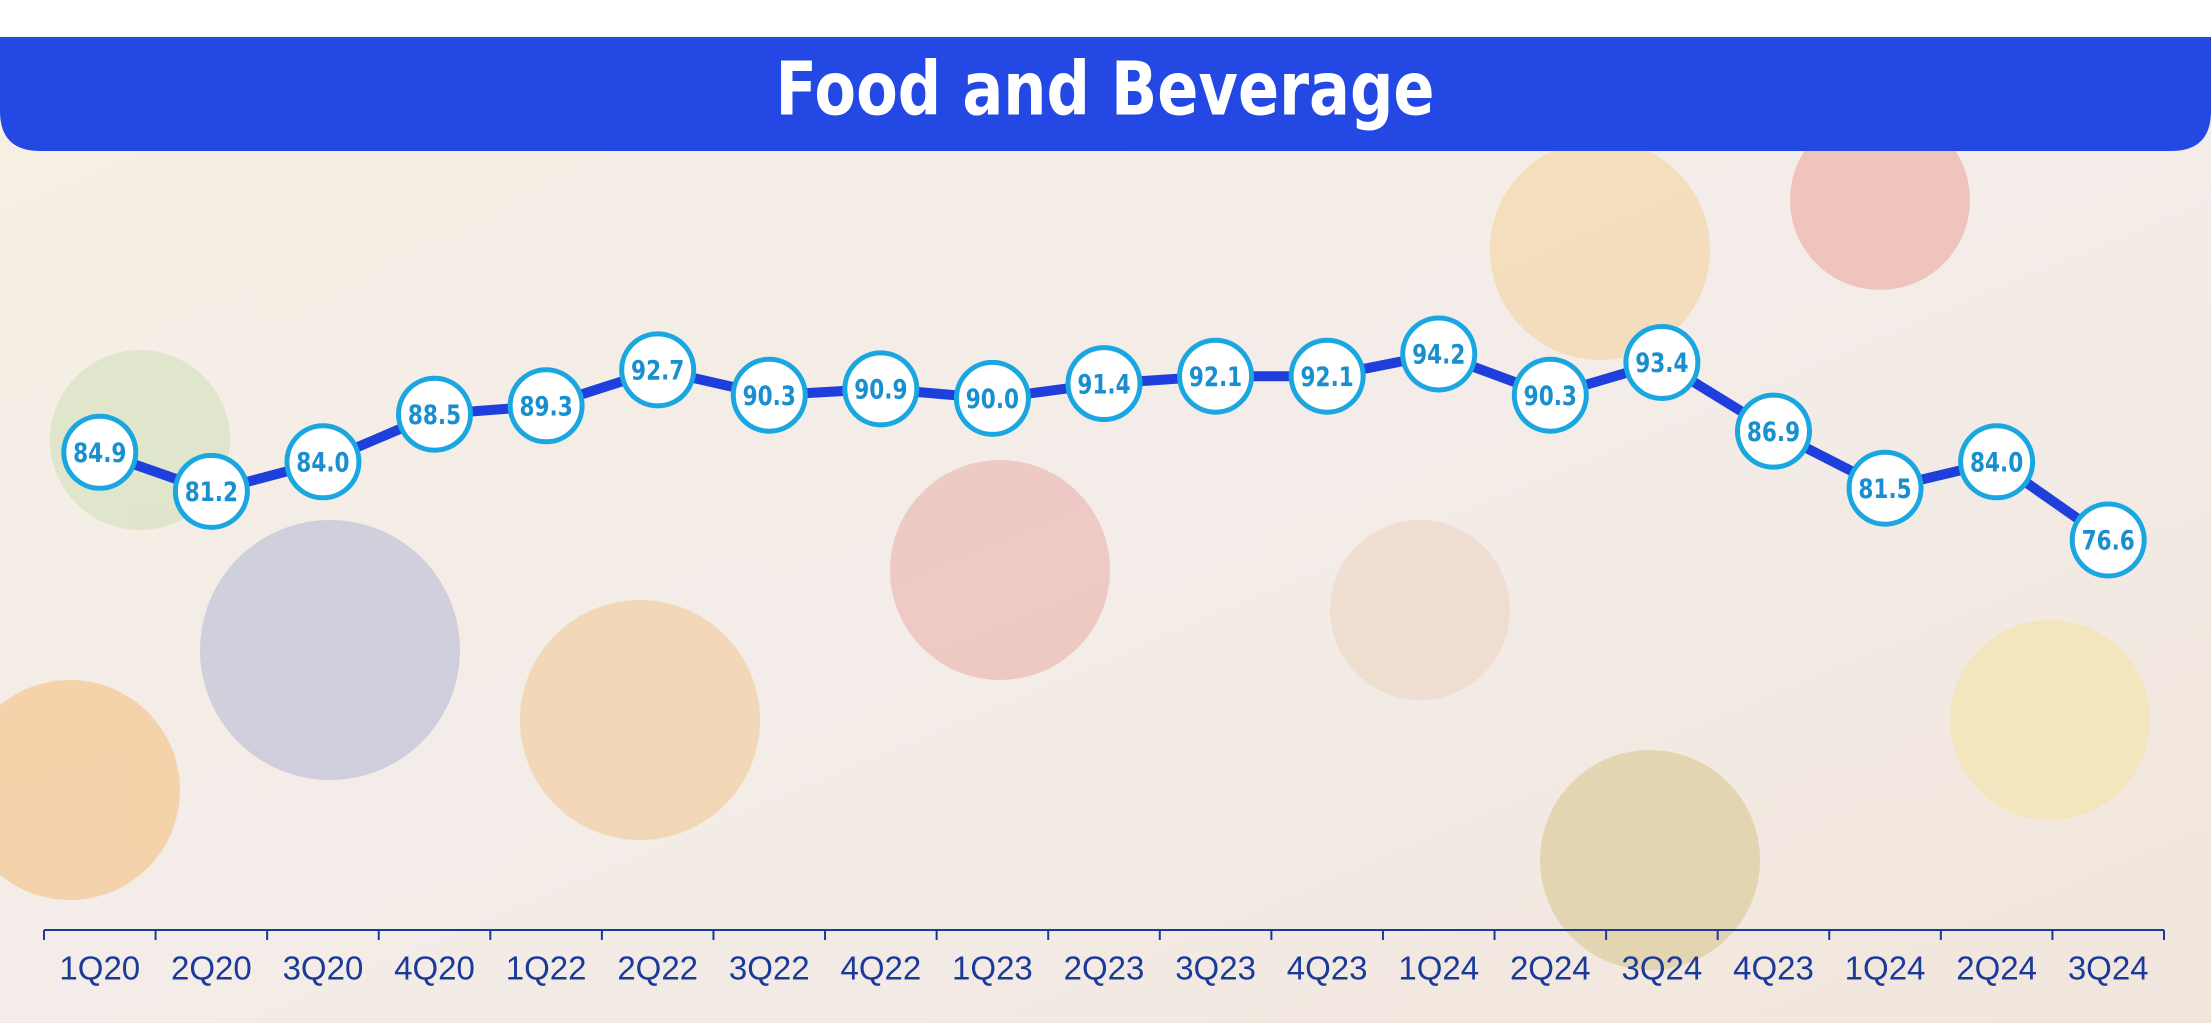 This screenshot has width=2211, height=1023. What do you see at coordinates (992, 968) in the screenshot?
I see `x-tick-label: 1Q23` at bounding box center [992, 968].